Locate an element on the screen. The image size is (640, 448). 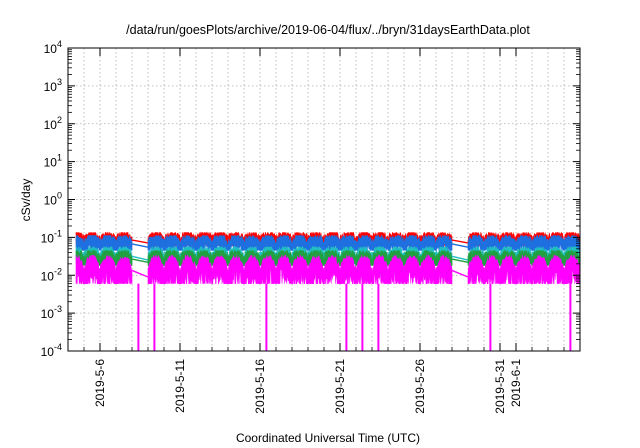
x-tick-label: 2019-5-21 is located at coordinates (340, 386).